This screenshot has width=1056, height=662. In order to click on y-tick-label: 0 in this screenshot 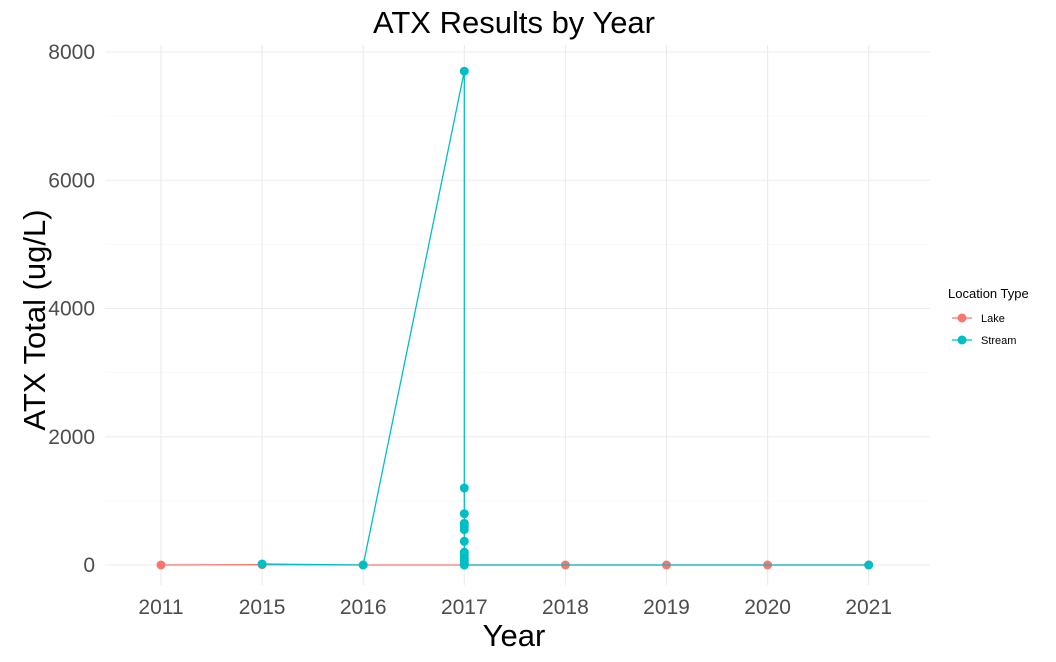, I will do `click(89, 565)`.